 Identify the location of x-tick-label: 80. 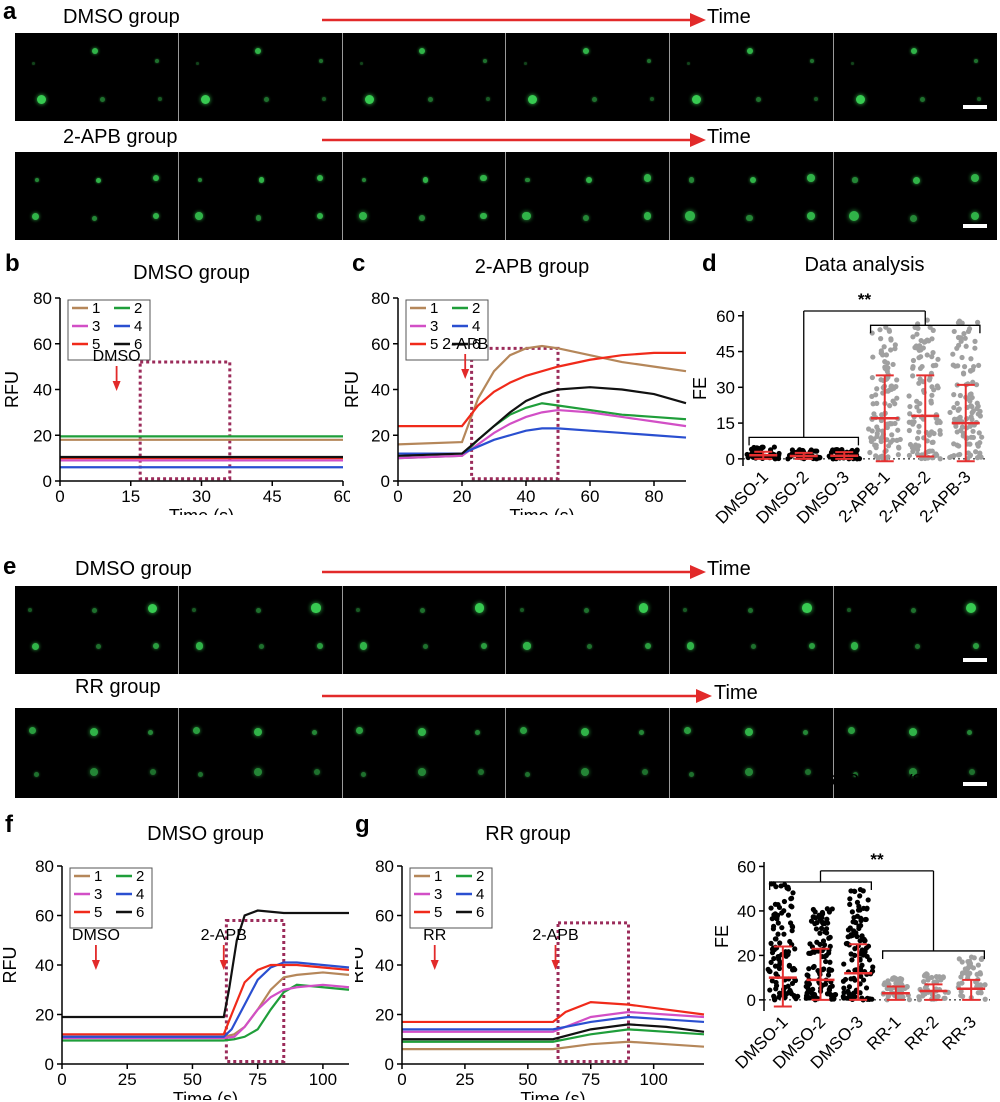
(654, 496).